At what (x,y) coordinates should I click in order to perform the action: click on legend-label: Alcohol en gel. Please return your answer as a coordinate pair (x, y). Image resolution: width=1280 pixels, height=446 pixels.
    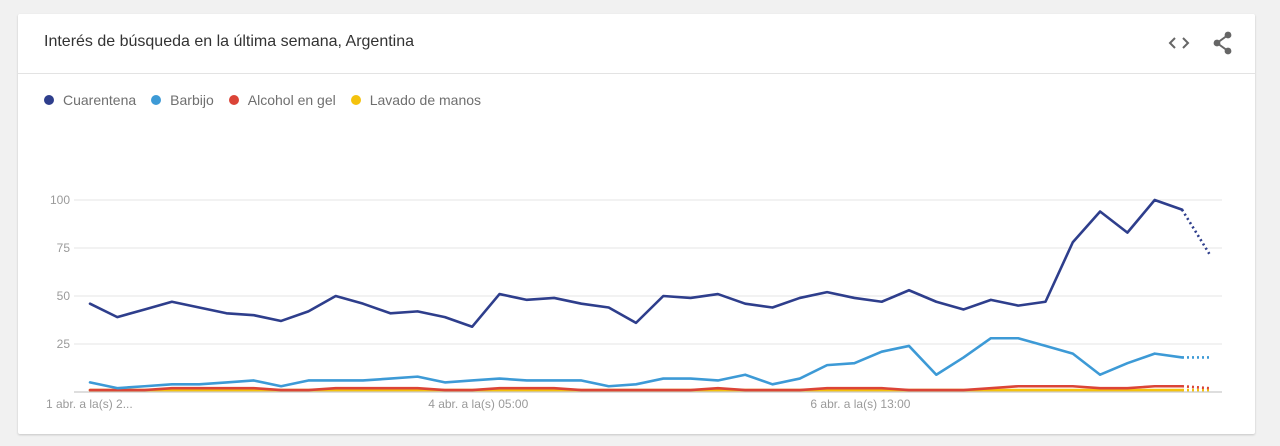
    Looking at the image, I should click on (291, 100).